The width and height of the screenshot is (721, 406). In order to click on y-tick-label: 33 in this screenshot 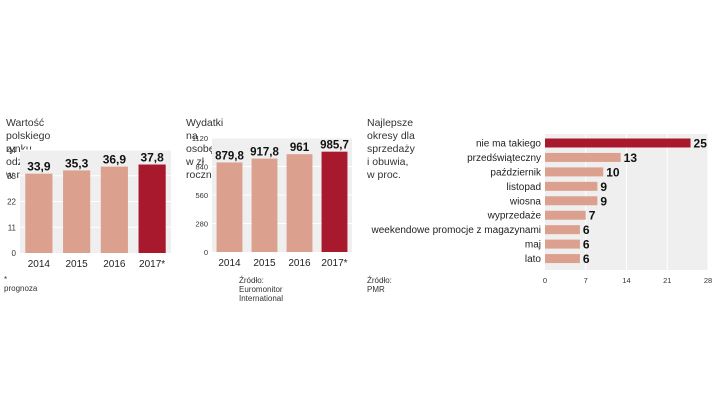, I will do `click(11, 176)`.